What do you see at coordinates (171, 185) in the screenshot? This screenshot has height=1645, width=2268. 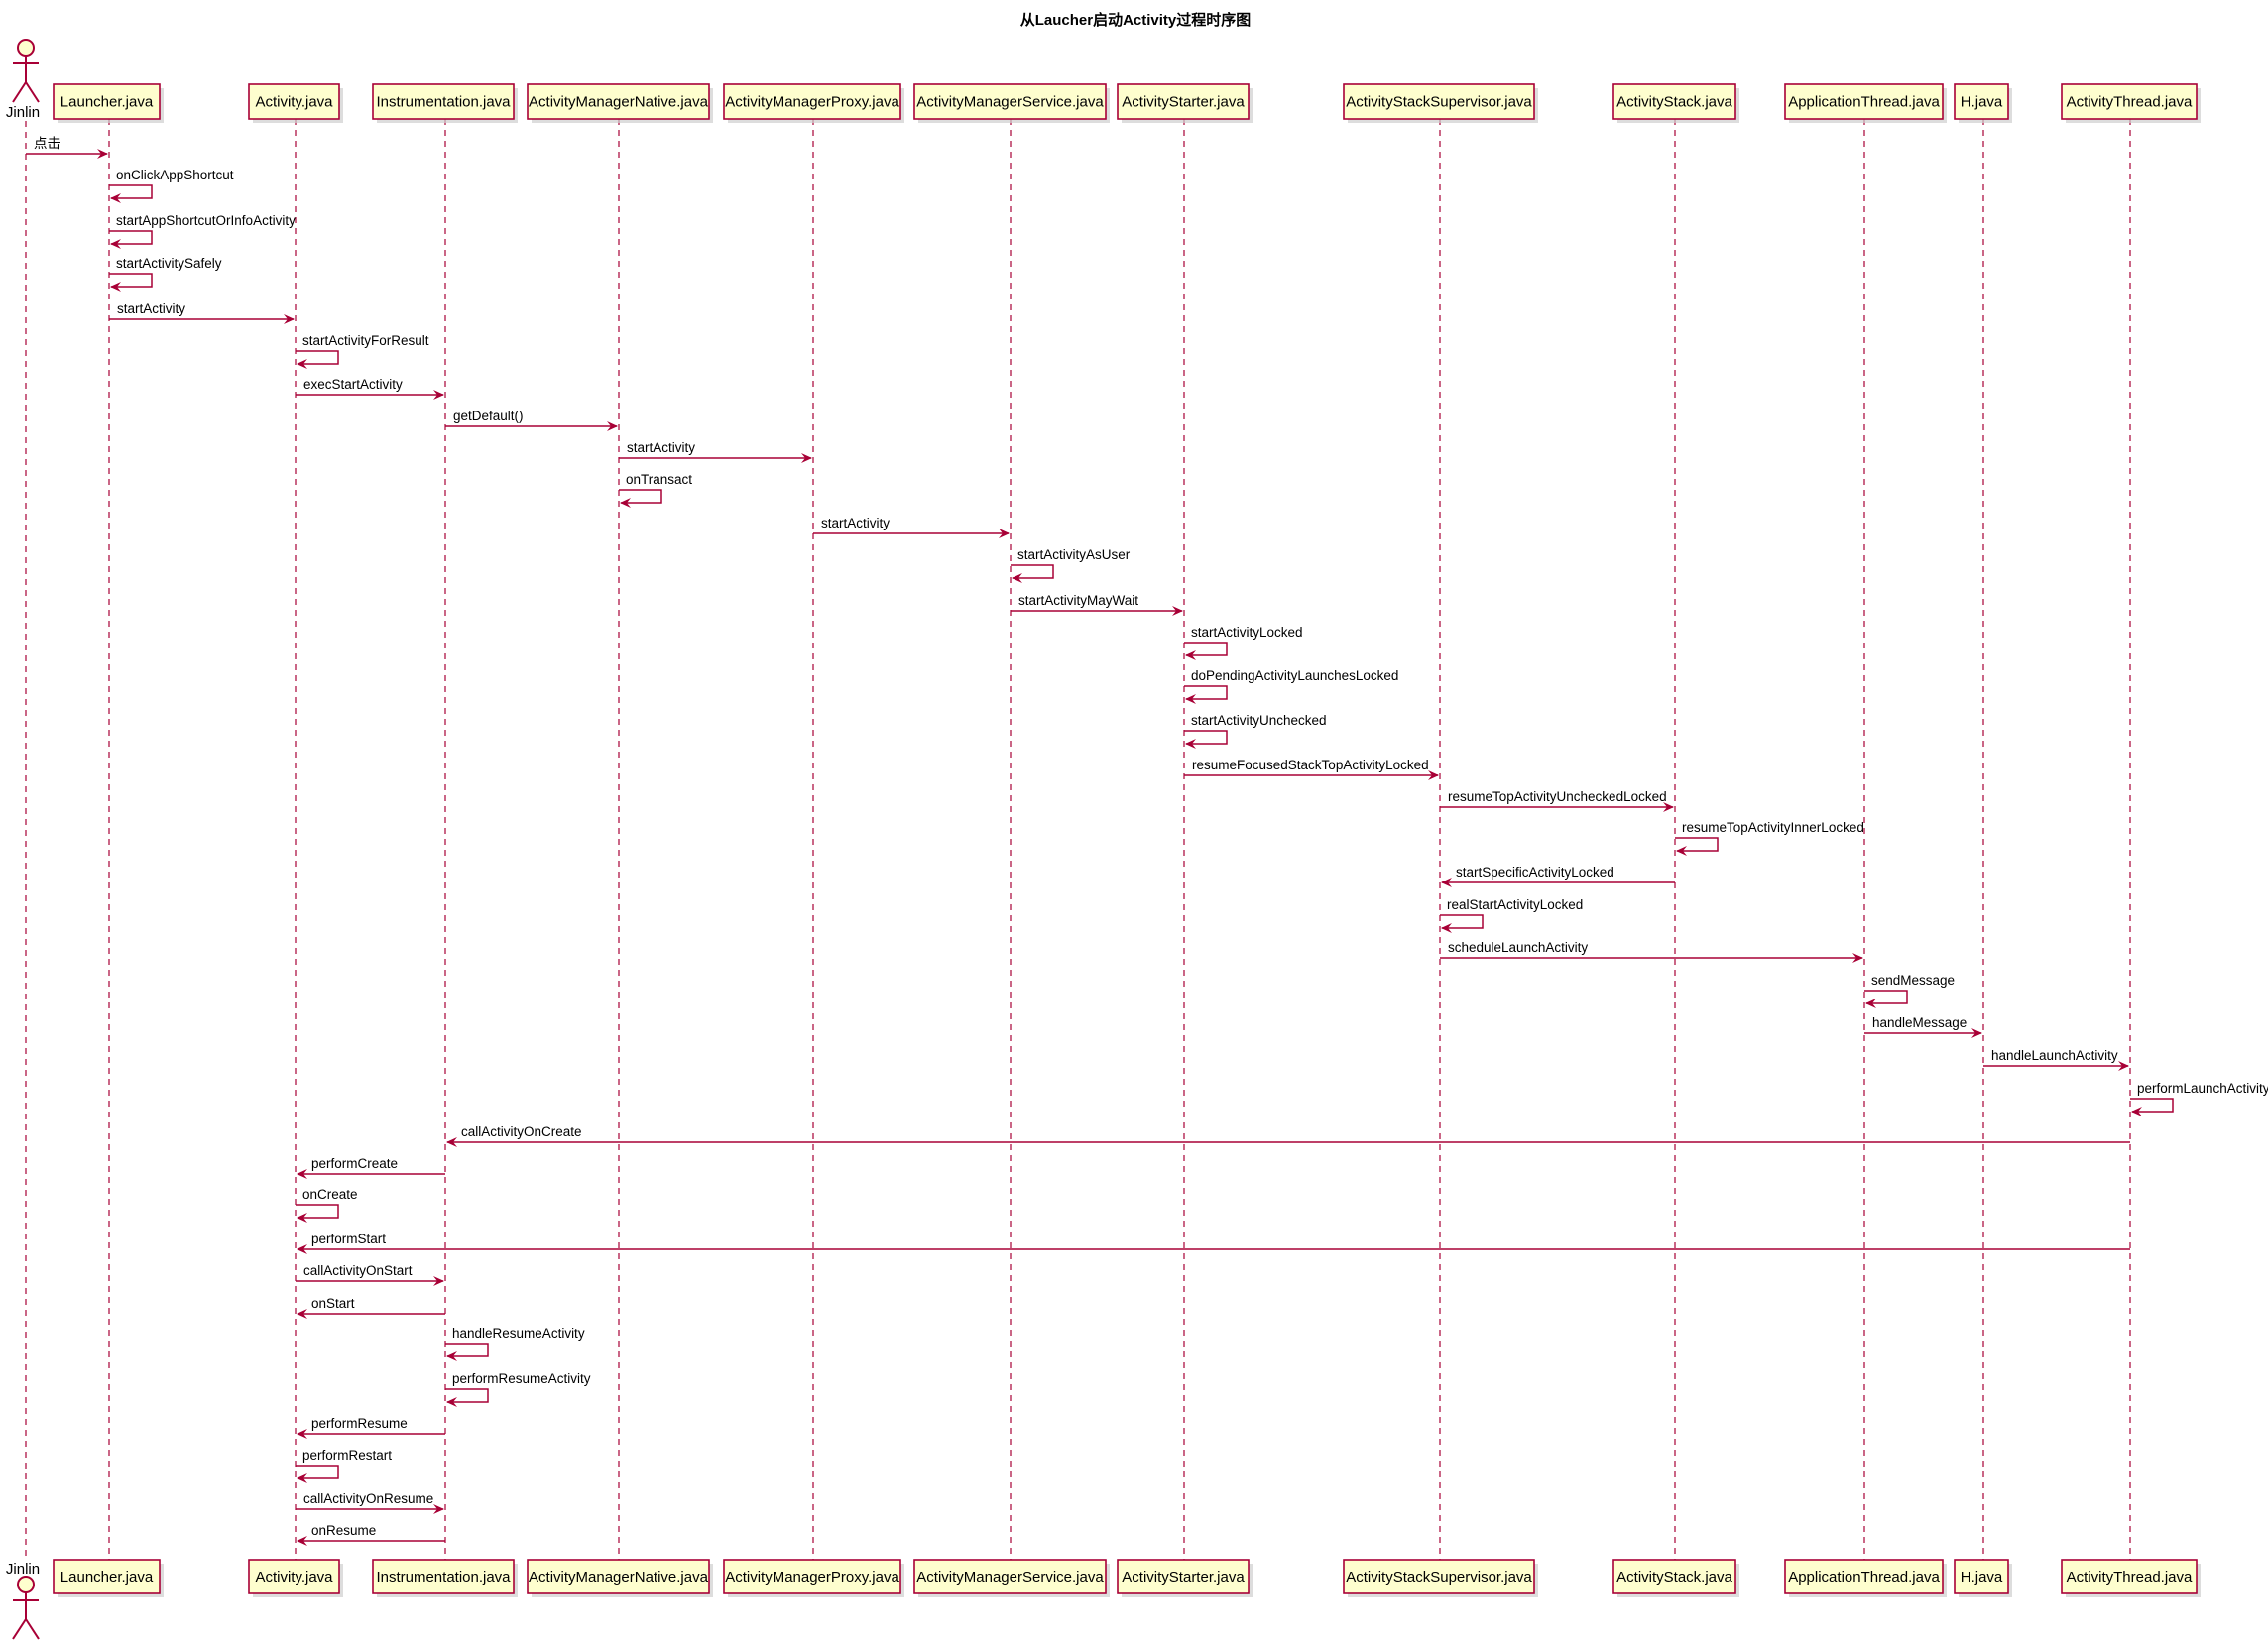 I see `message-1: onClickAppShortcut` at bounding box center [171, 185].